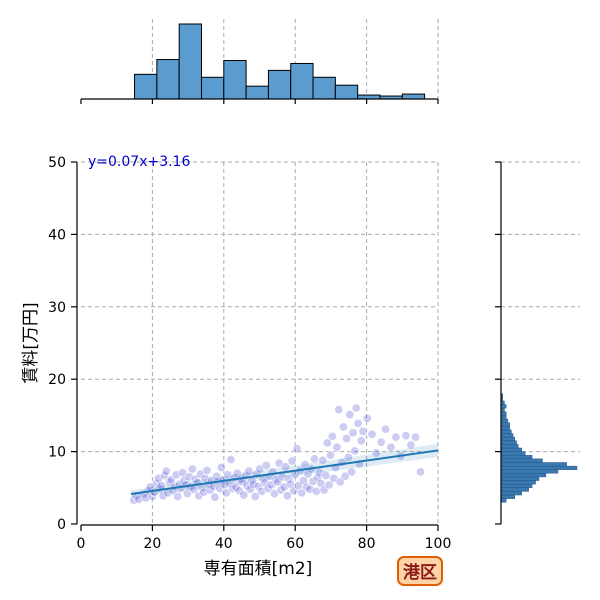 This screenshot has height=600, width=600. I want to click on y-tick-label: 0, so click(61, 525).